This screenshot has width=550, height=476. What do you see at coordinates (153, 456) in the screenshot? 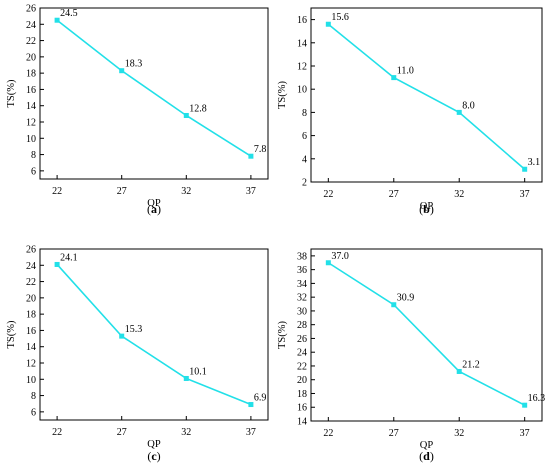
I see `subplot-caption: (c)` at bounding box center [153, 456].